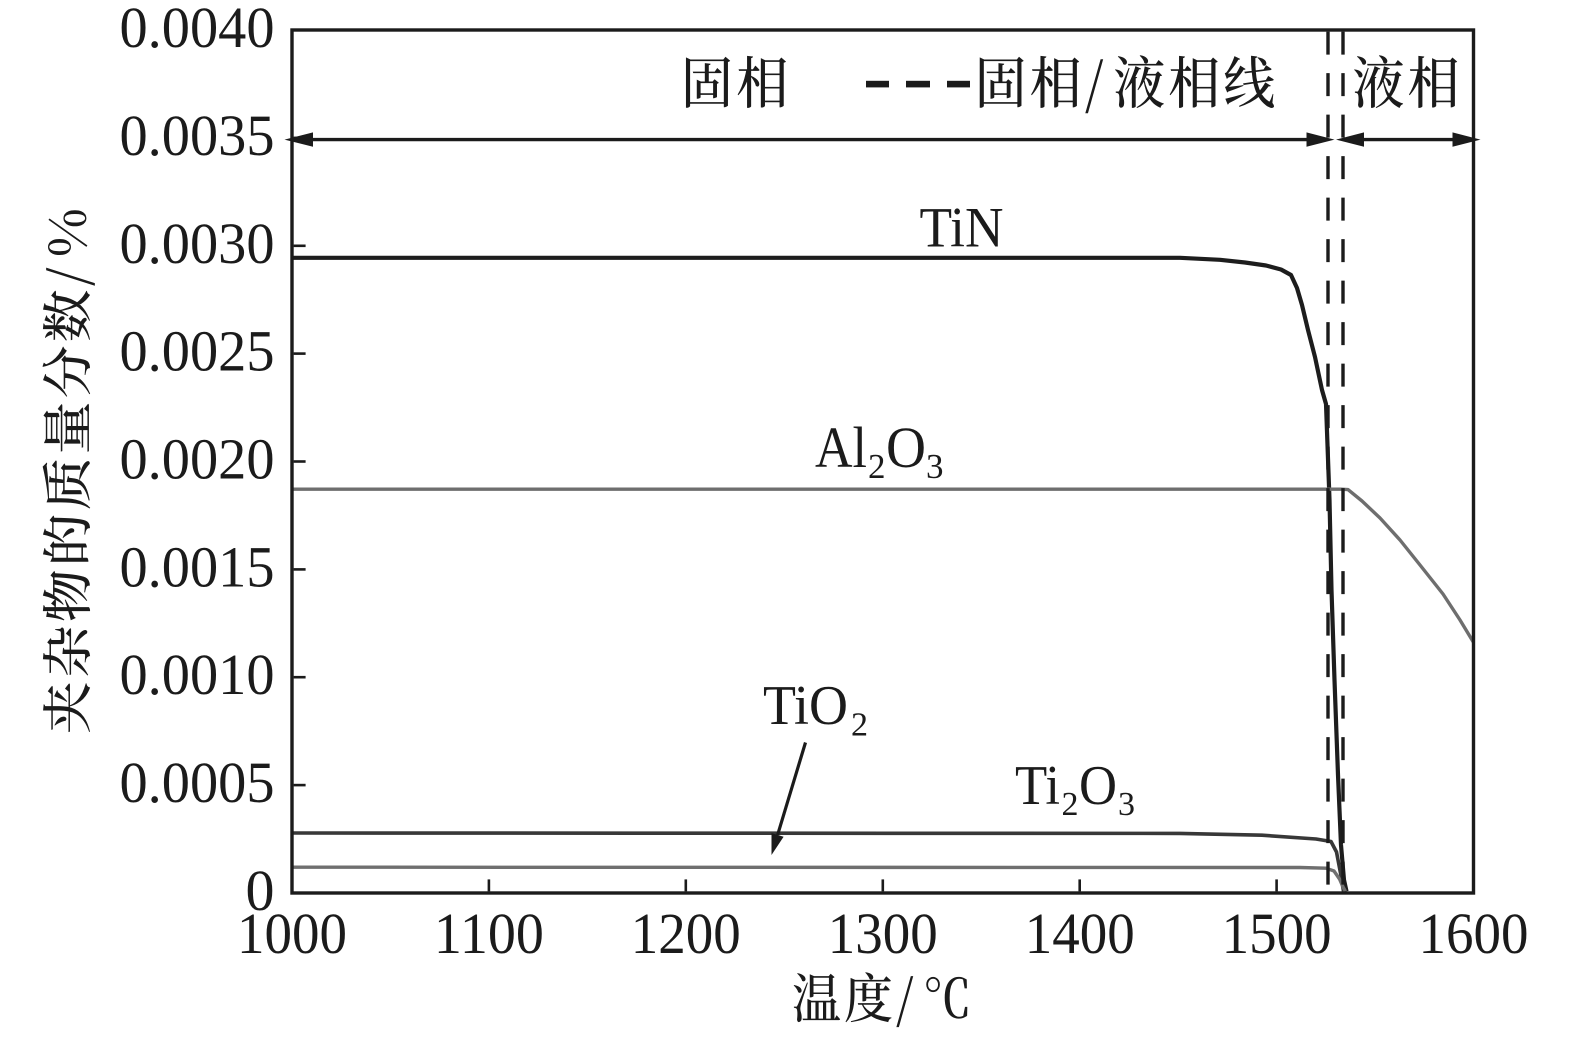 The height and width of the screenshot is (1039, 1575). What do you see at coordinates (197, 351) in the screenshot?
I see `svg-text: 0.0025` at bounding box center [197, 351].